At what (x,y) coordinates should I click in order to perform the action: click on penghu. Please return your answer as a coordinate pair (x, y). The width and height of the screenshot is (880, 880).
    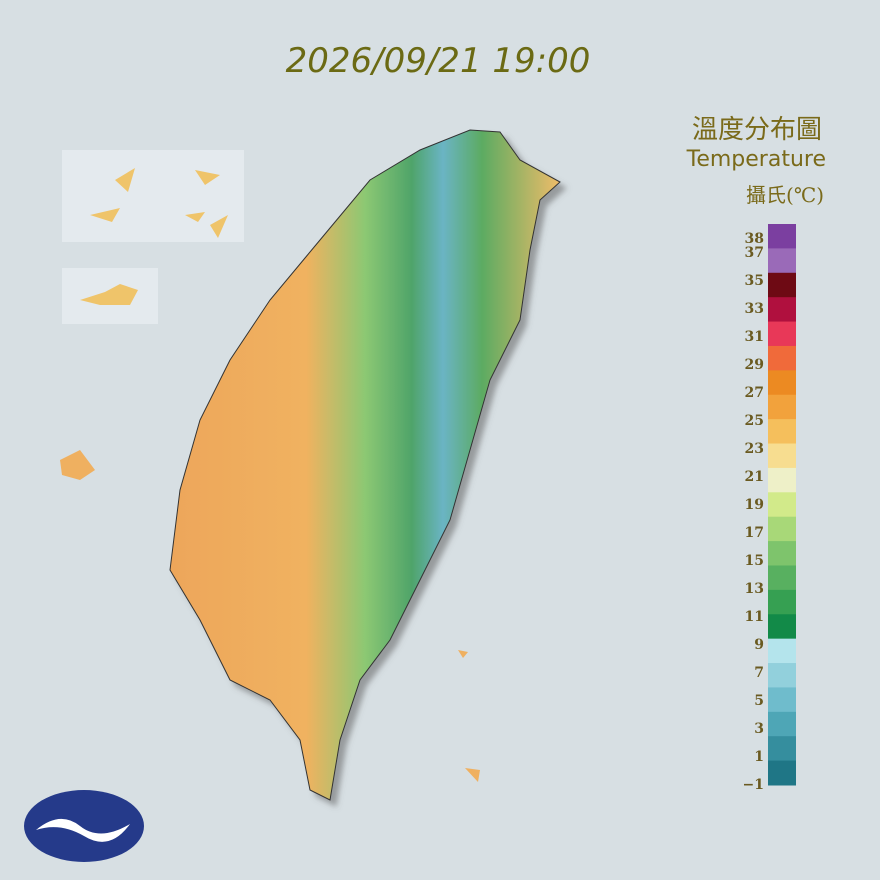
    Looking at the image, I should click on (77, 465).